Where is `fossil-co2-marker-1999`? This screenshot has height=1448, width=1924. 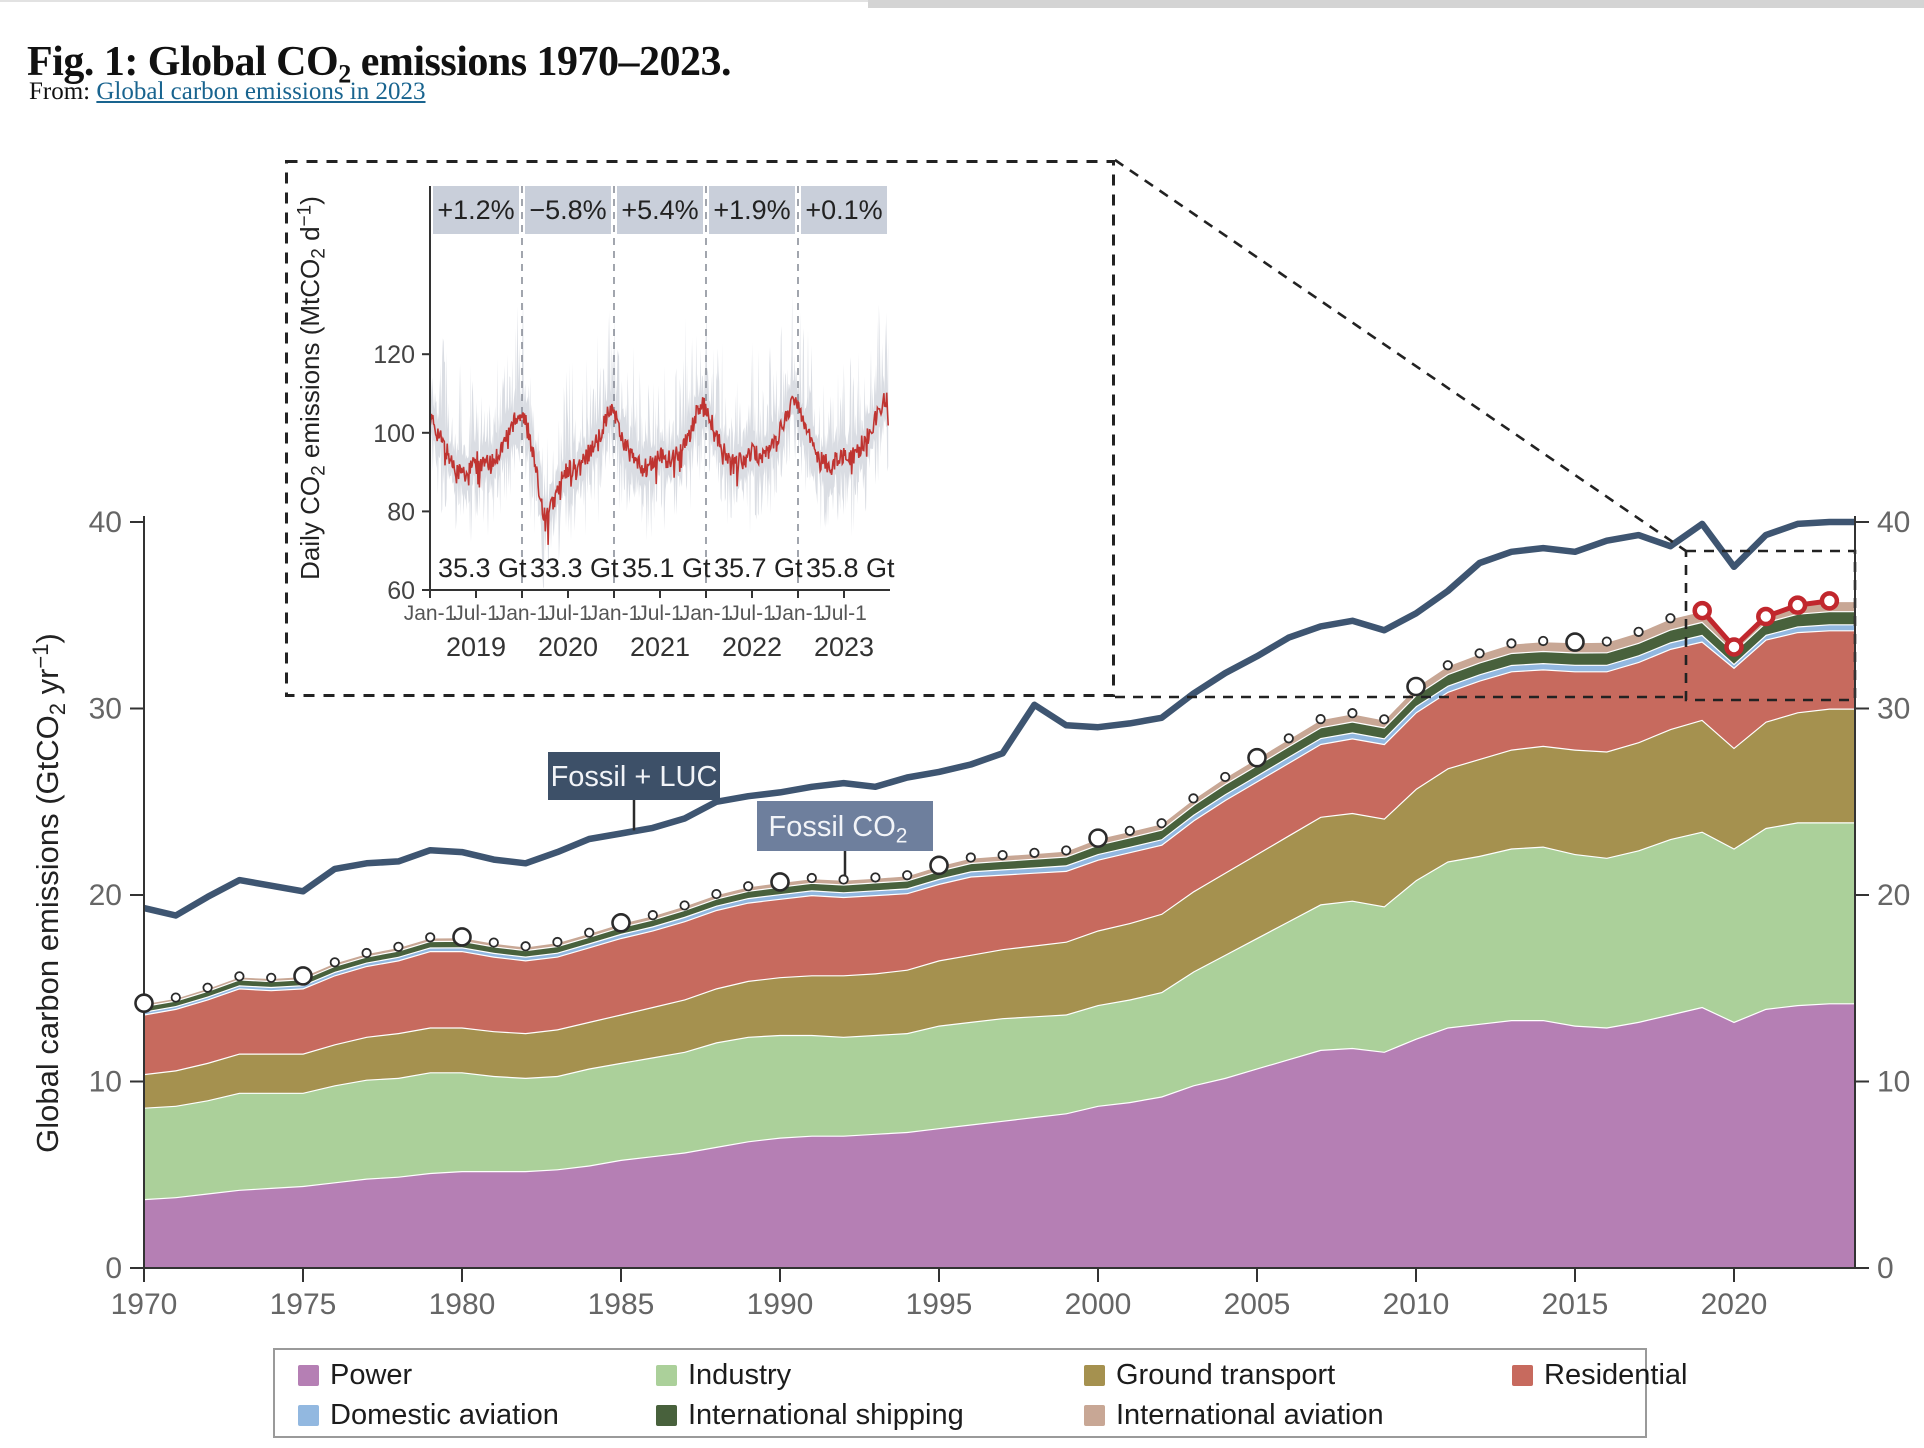 fossil-co2-marker-1999 is located at coordinates (1066, 850).